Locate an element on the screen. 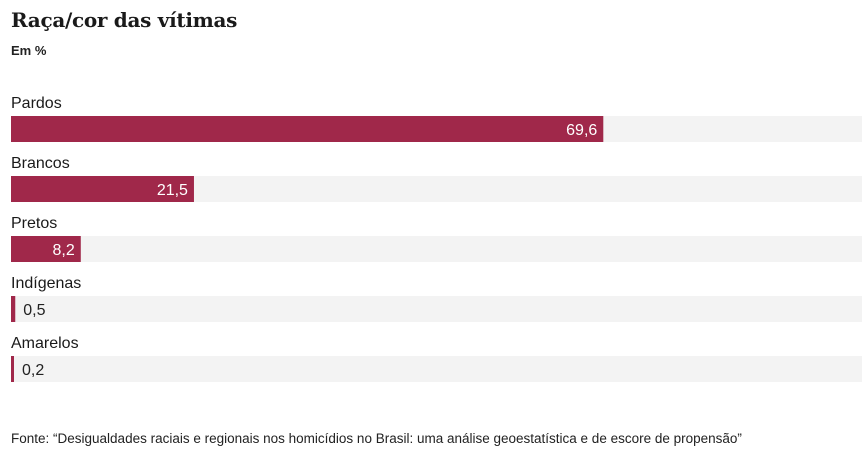  value-label: 69,6 is located at coordinates (581, 130).